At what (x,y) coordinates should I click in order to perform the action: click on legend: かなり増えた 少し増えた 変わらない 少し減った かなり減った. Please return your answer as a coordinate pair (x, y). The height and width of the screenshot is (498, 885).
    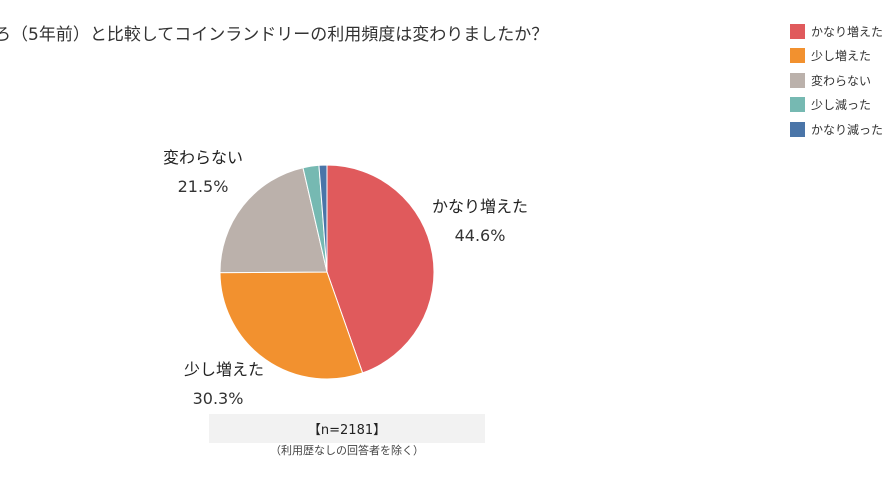
    Looking at the image, I should click on (836, 80).